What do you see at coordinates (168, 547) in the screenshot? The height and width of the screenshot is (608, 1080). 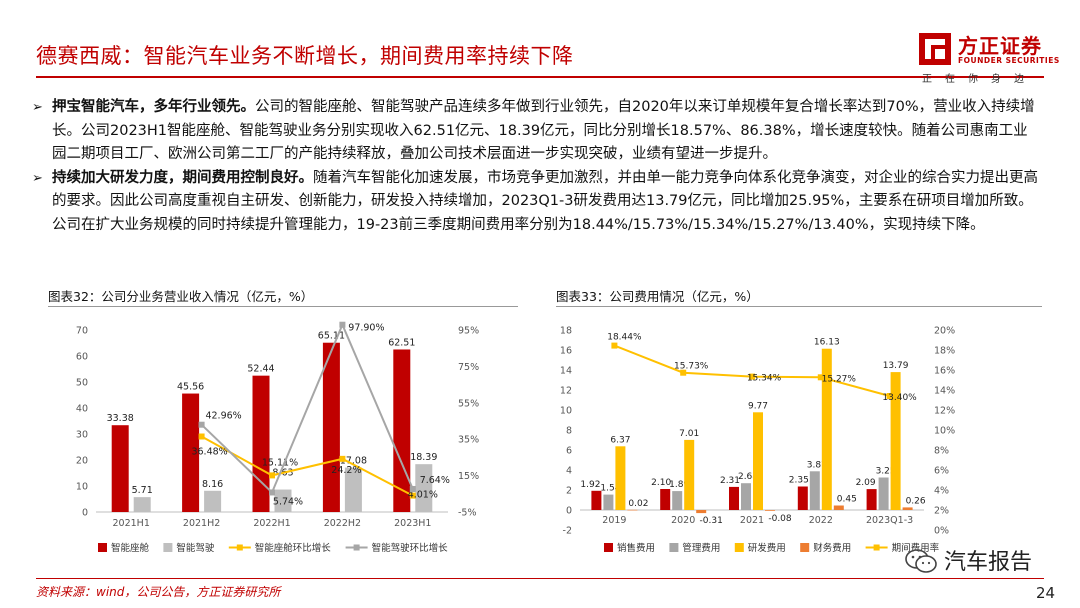 I see `chart-32-legend-swatch` at bounding box center [168, 547].